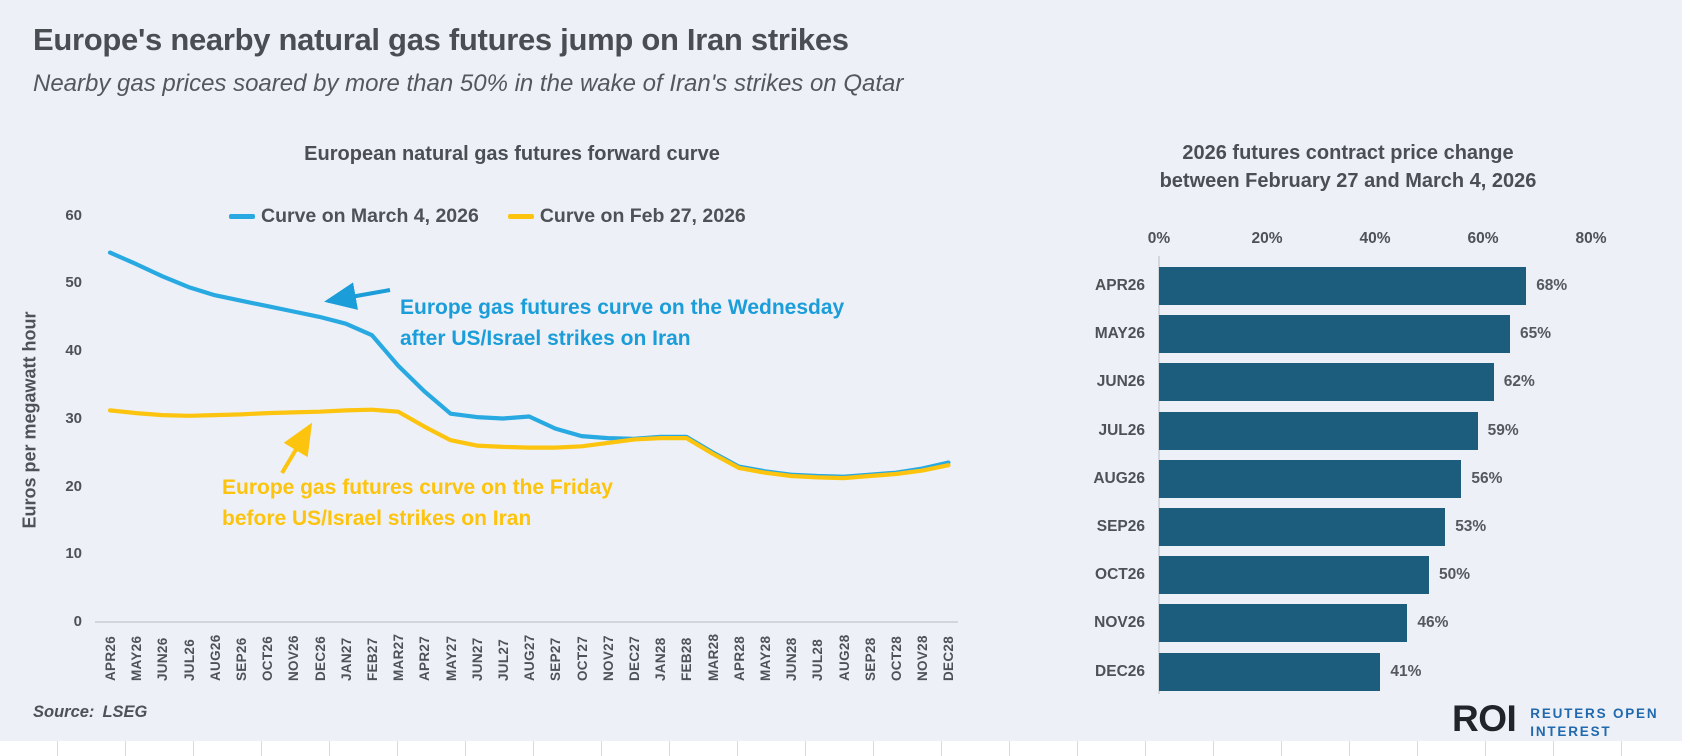 The width and height of the screenshot is (1682, 756). I want to click on y-axis-tick-label: 20, so click(73, 486).